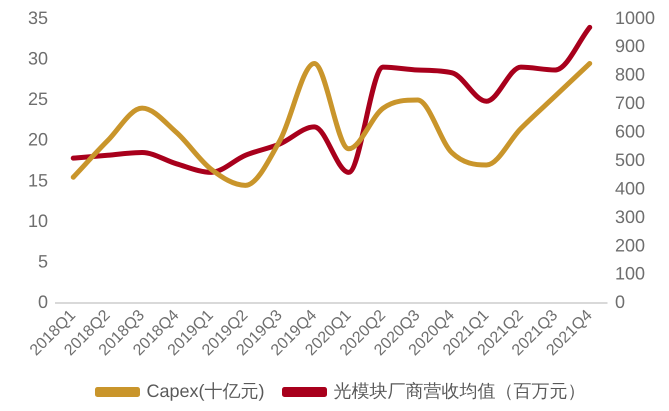  What do you see at coordinates (630, 103) in the screenshot?
I see `y2-tick-label: 700` at bounding box center [630, 103].